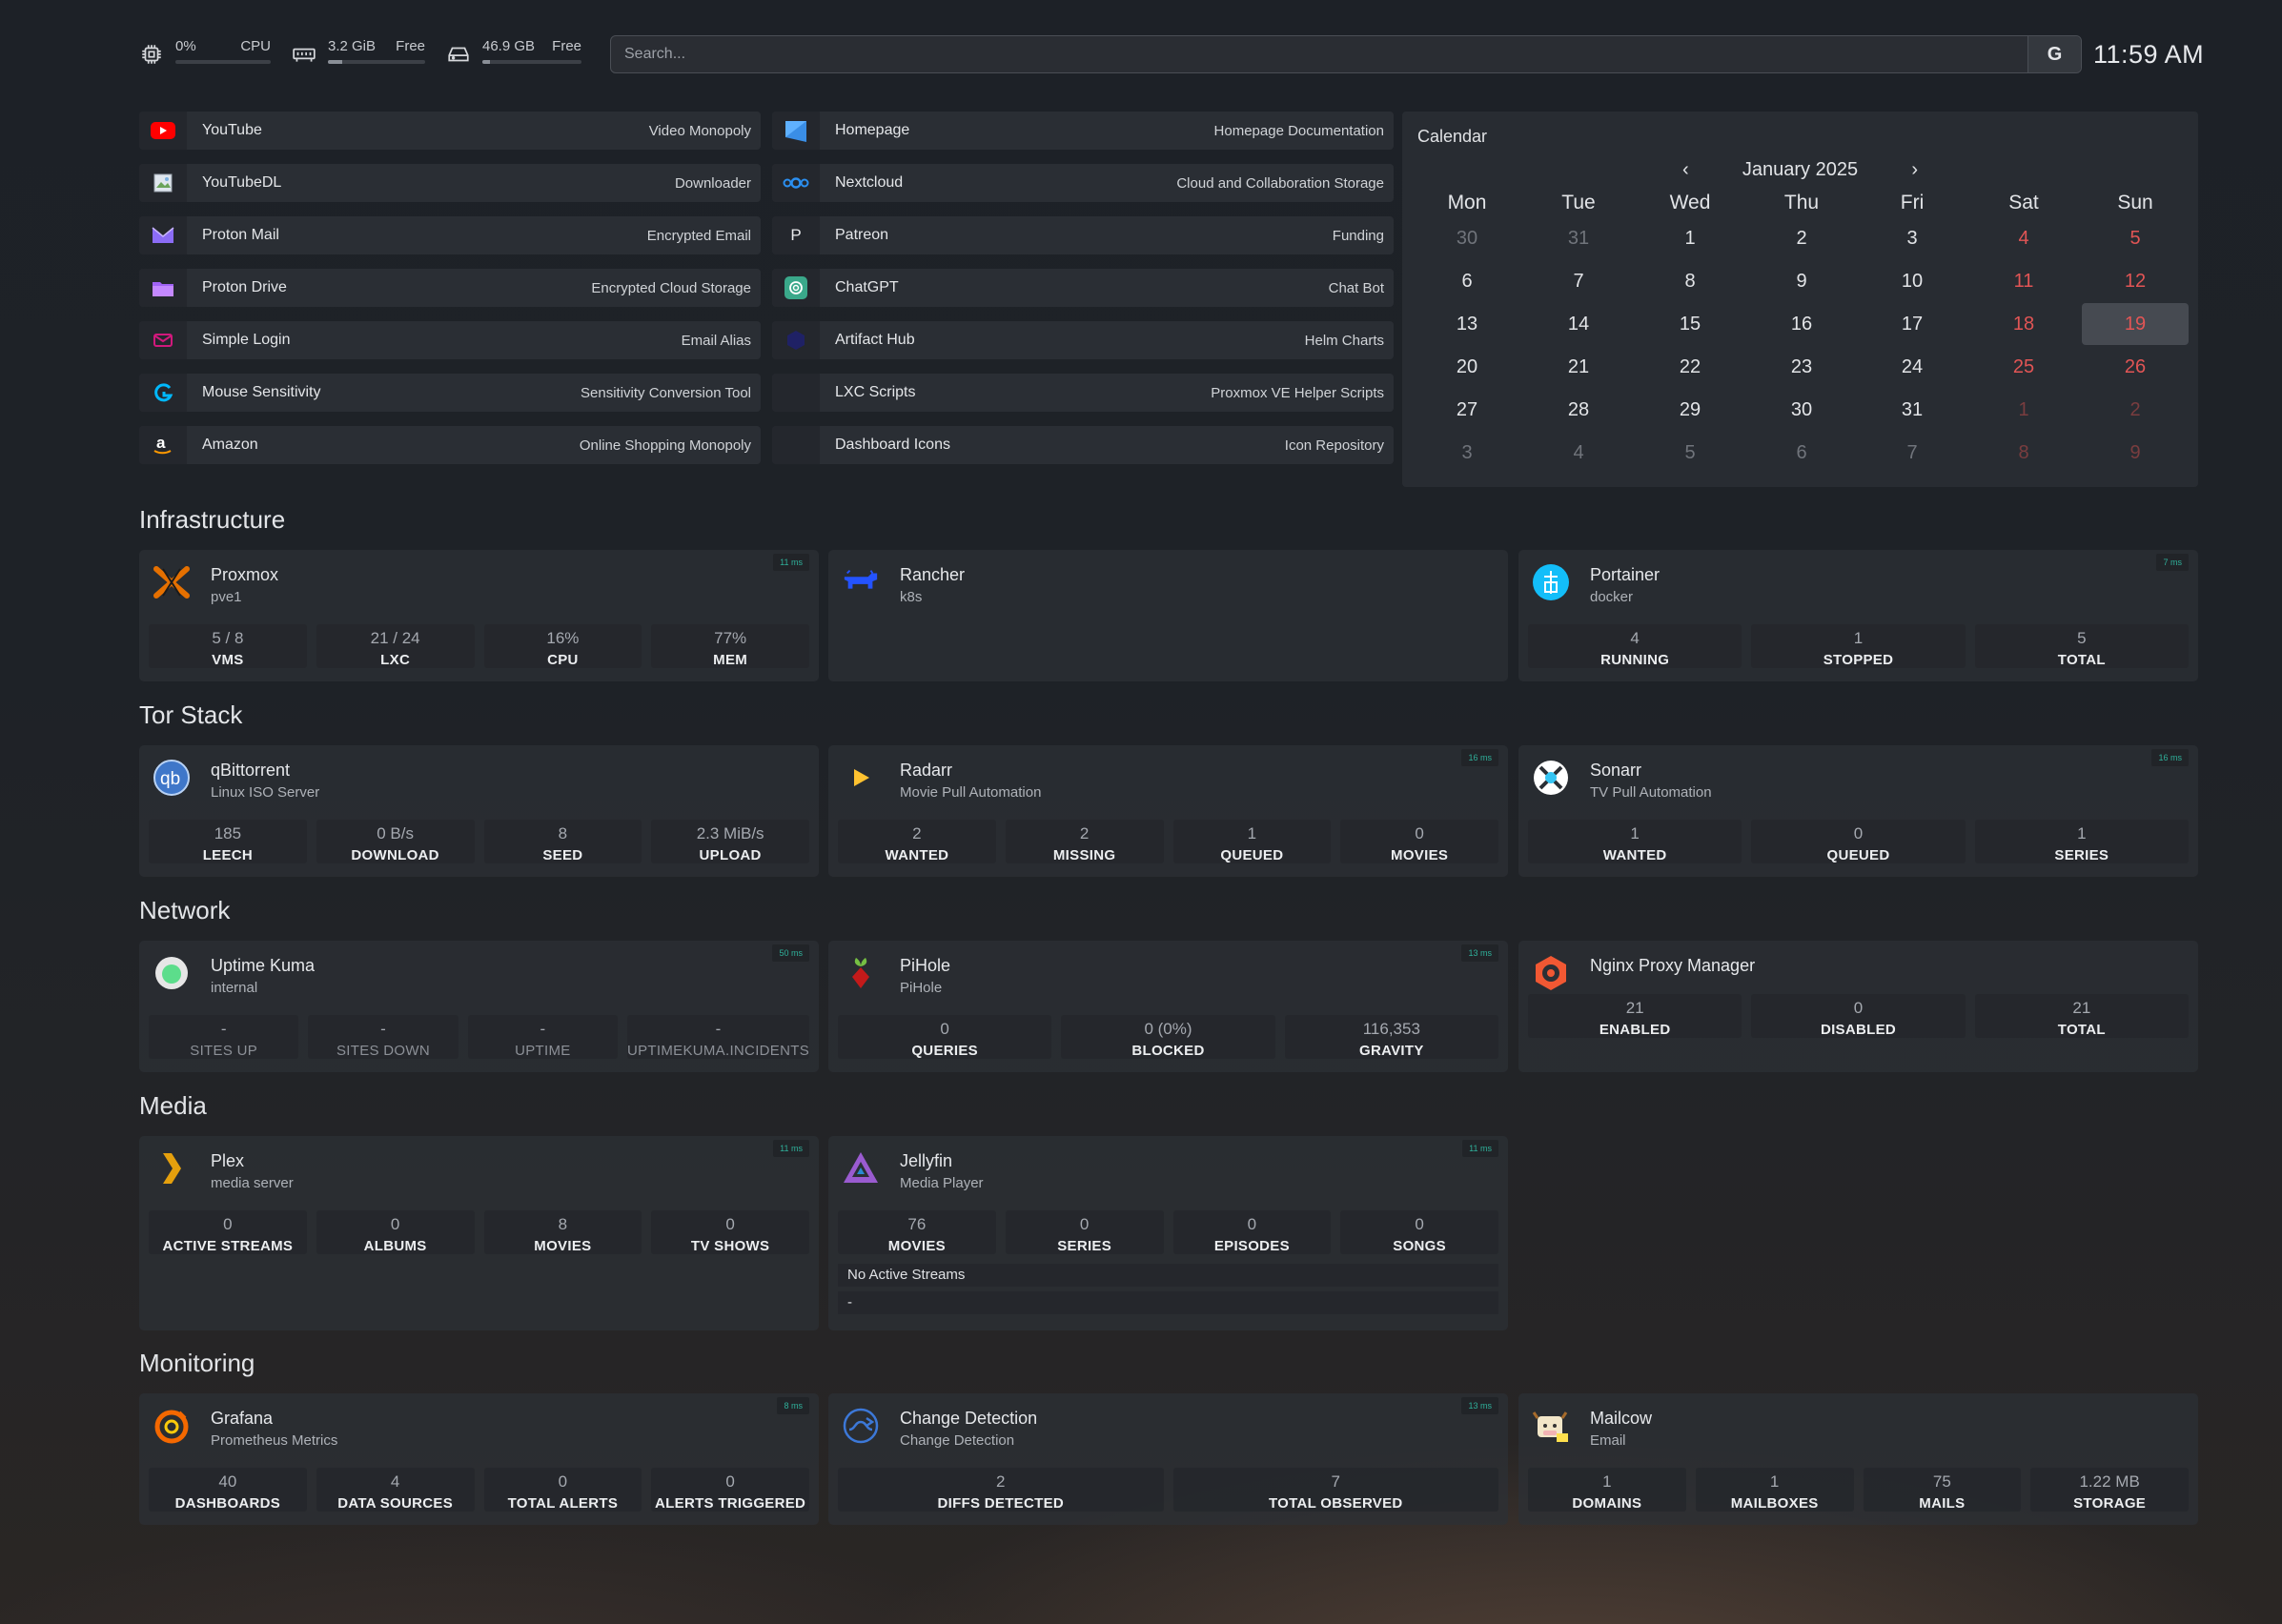 This screenshot has width=2282, height=1624. What do you see at coordinates (1467, 366) in the screenshot?
I see `calendar-day: 20` at bounding box center [1467, 366].